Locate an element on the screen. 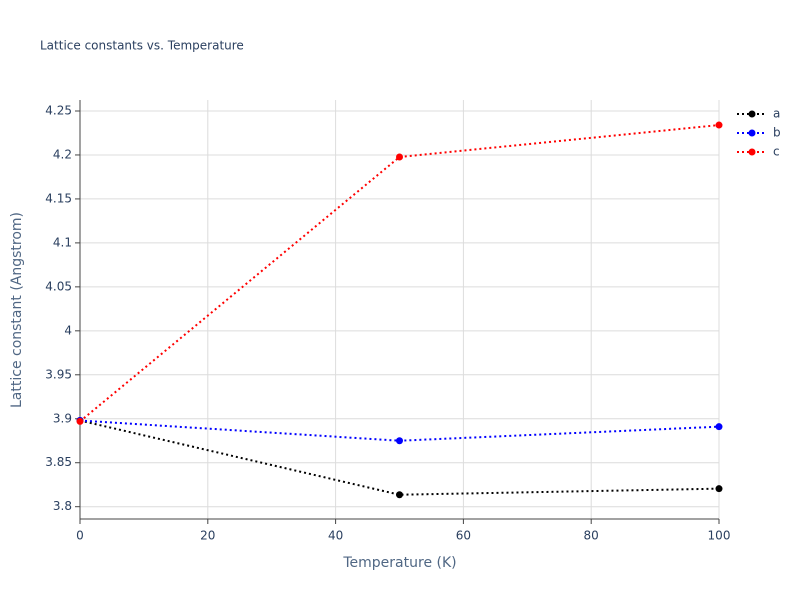 This screenshot has height=600, width=800. legend-label: b is located at coordinates (777, 133).